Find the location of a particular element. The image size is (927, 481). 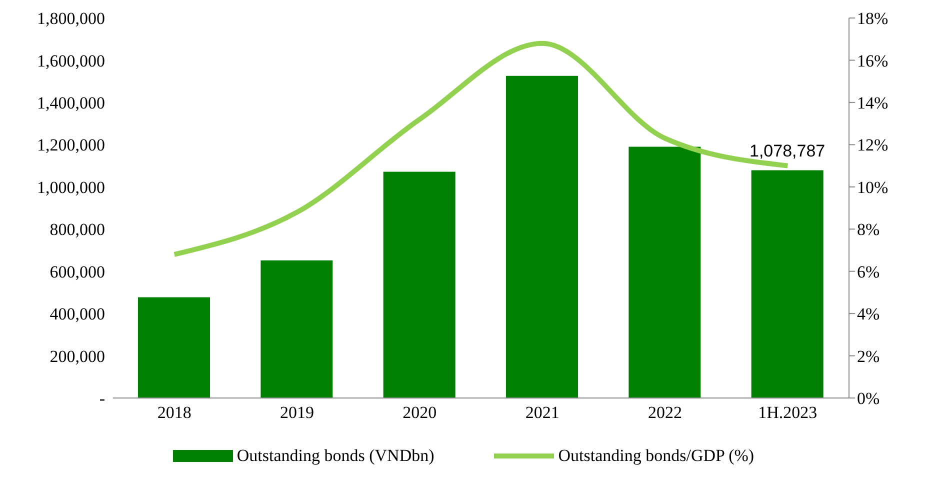

y2-tick-label: 2% is located at coordinates (868, 356).